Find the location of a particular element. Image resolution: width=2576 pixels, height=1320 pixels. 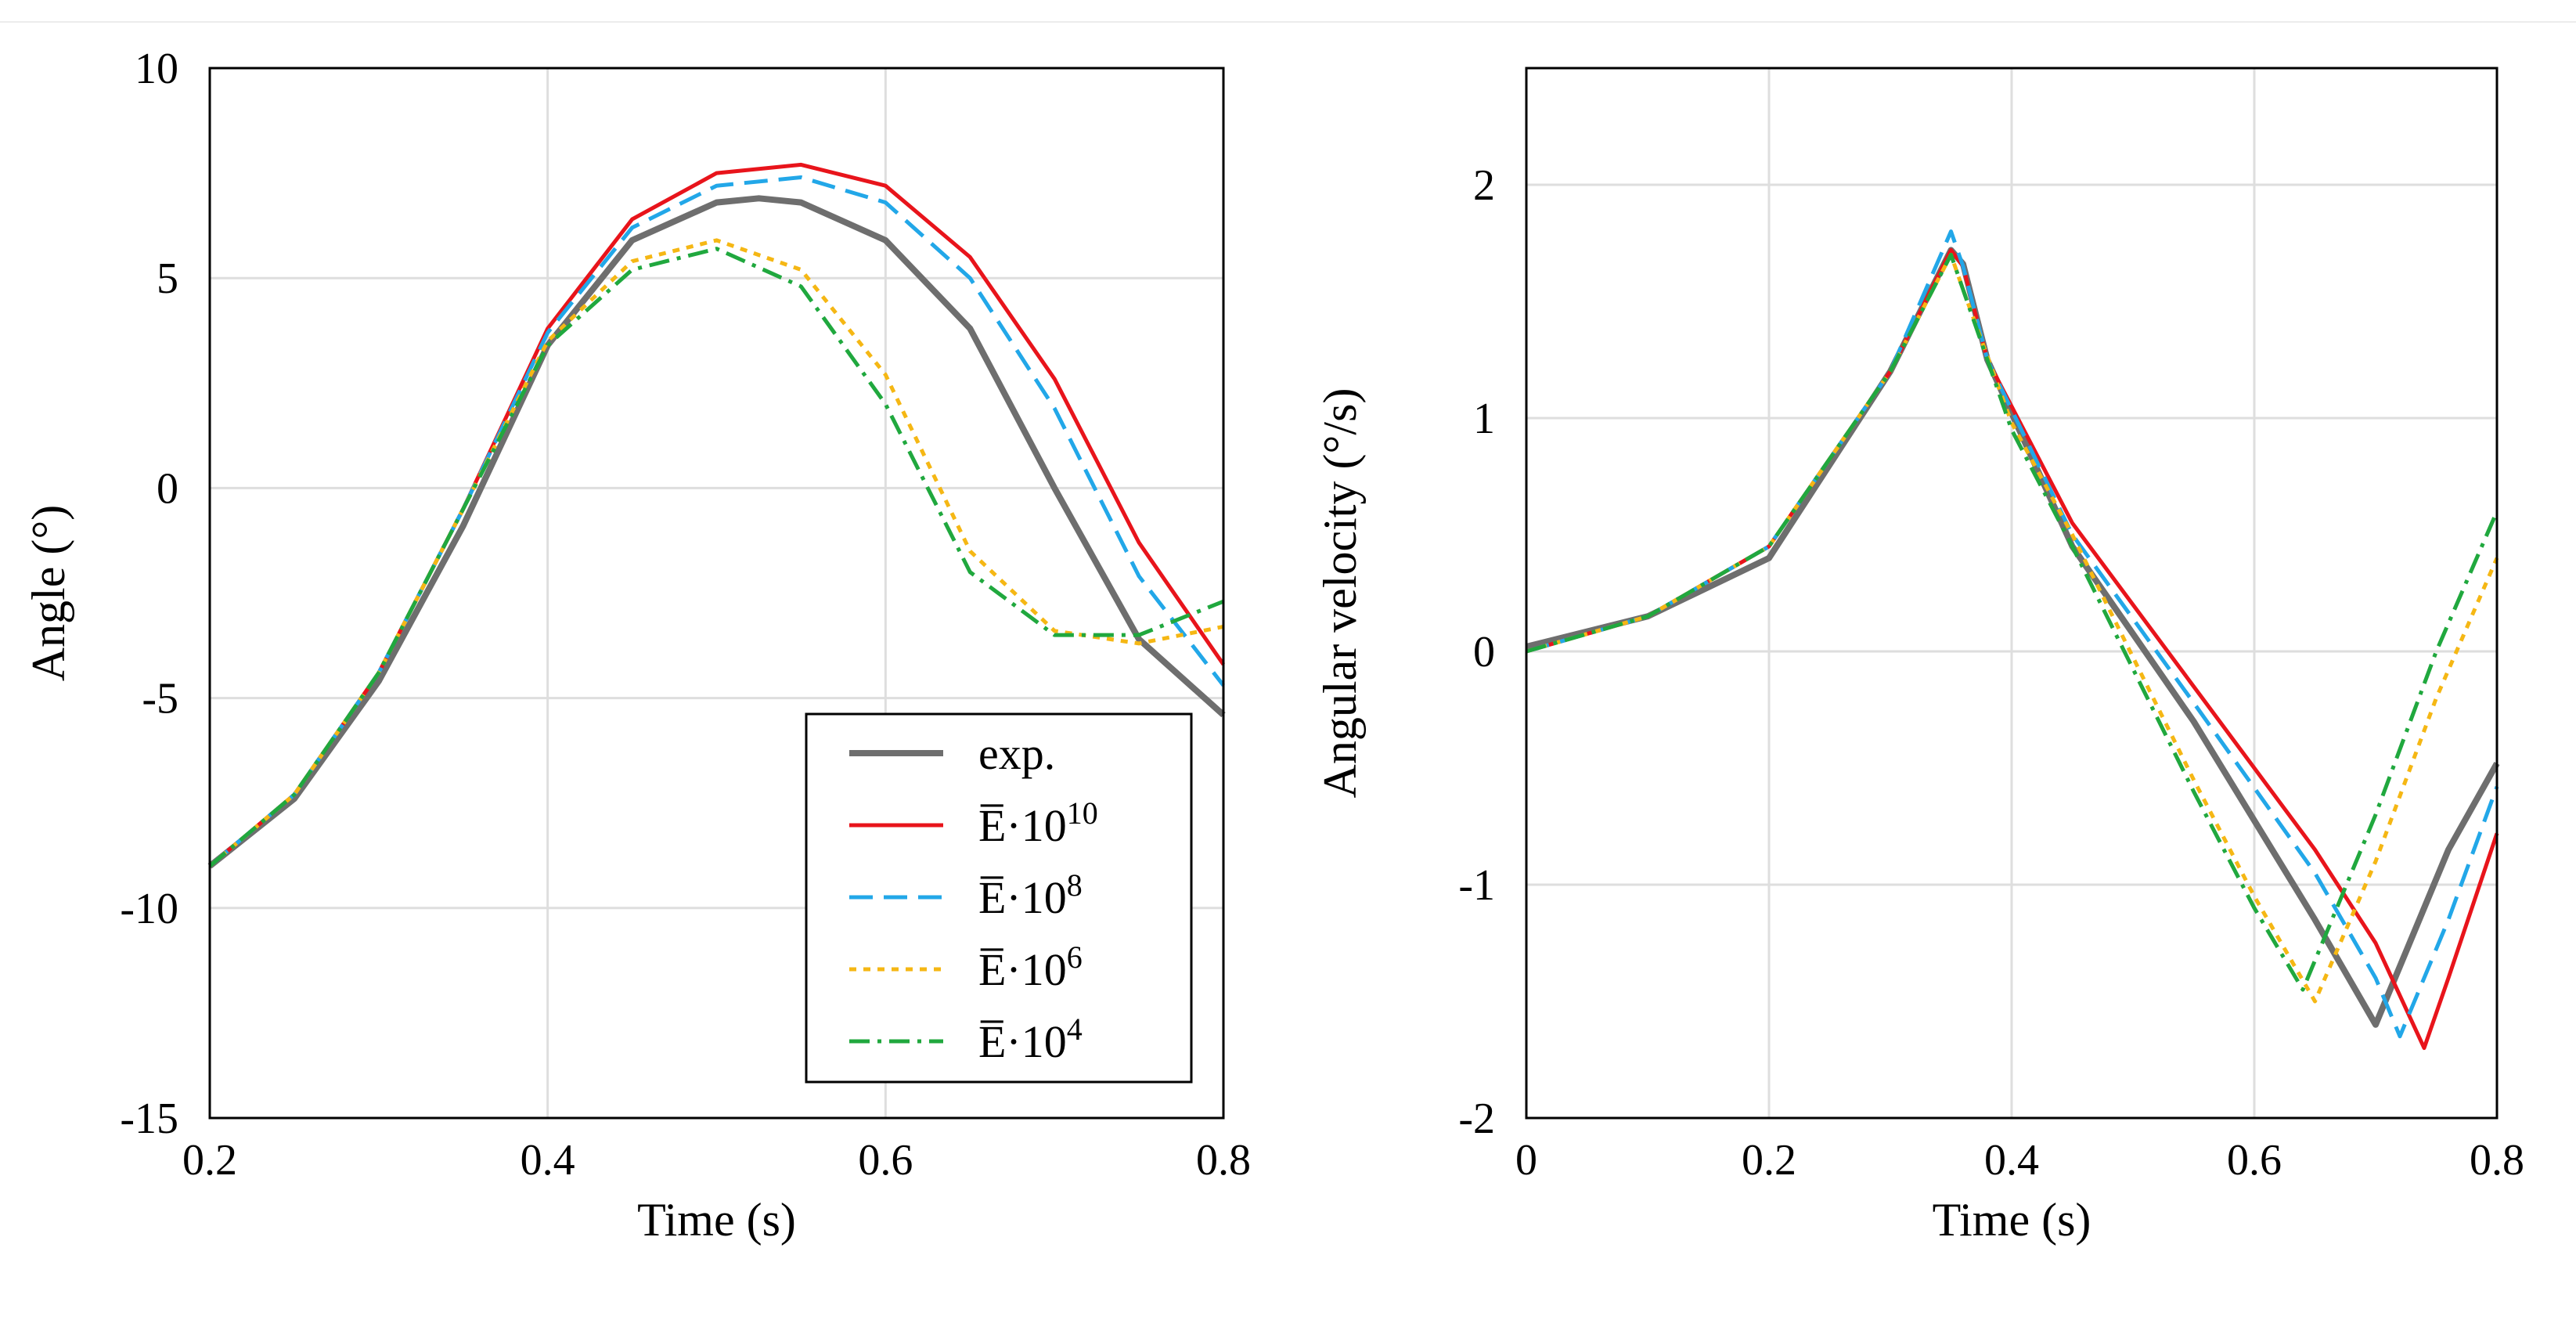

y-tick-label: 5 is located at coordinates (167, 279).